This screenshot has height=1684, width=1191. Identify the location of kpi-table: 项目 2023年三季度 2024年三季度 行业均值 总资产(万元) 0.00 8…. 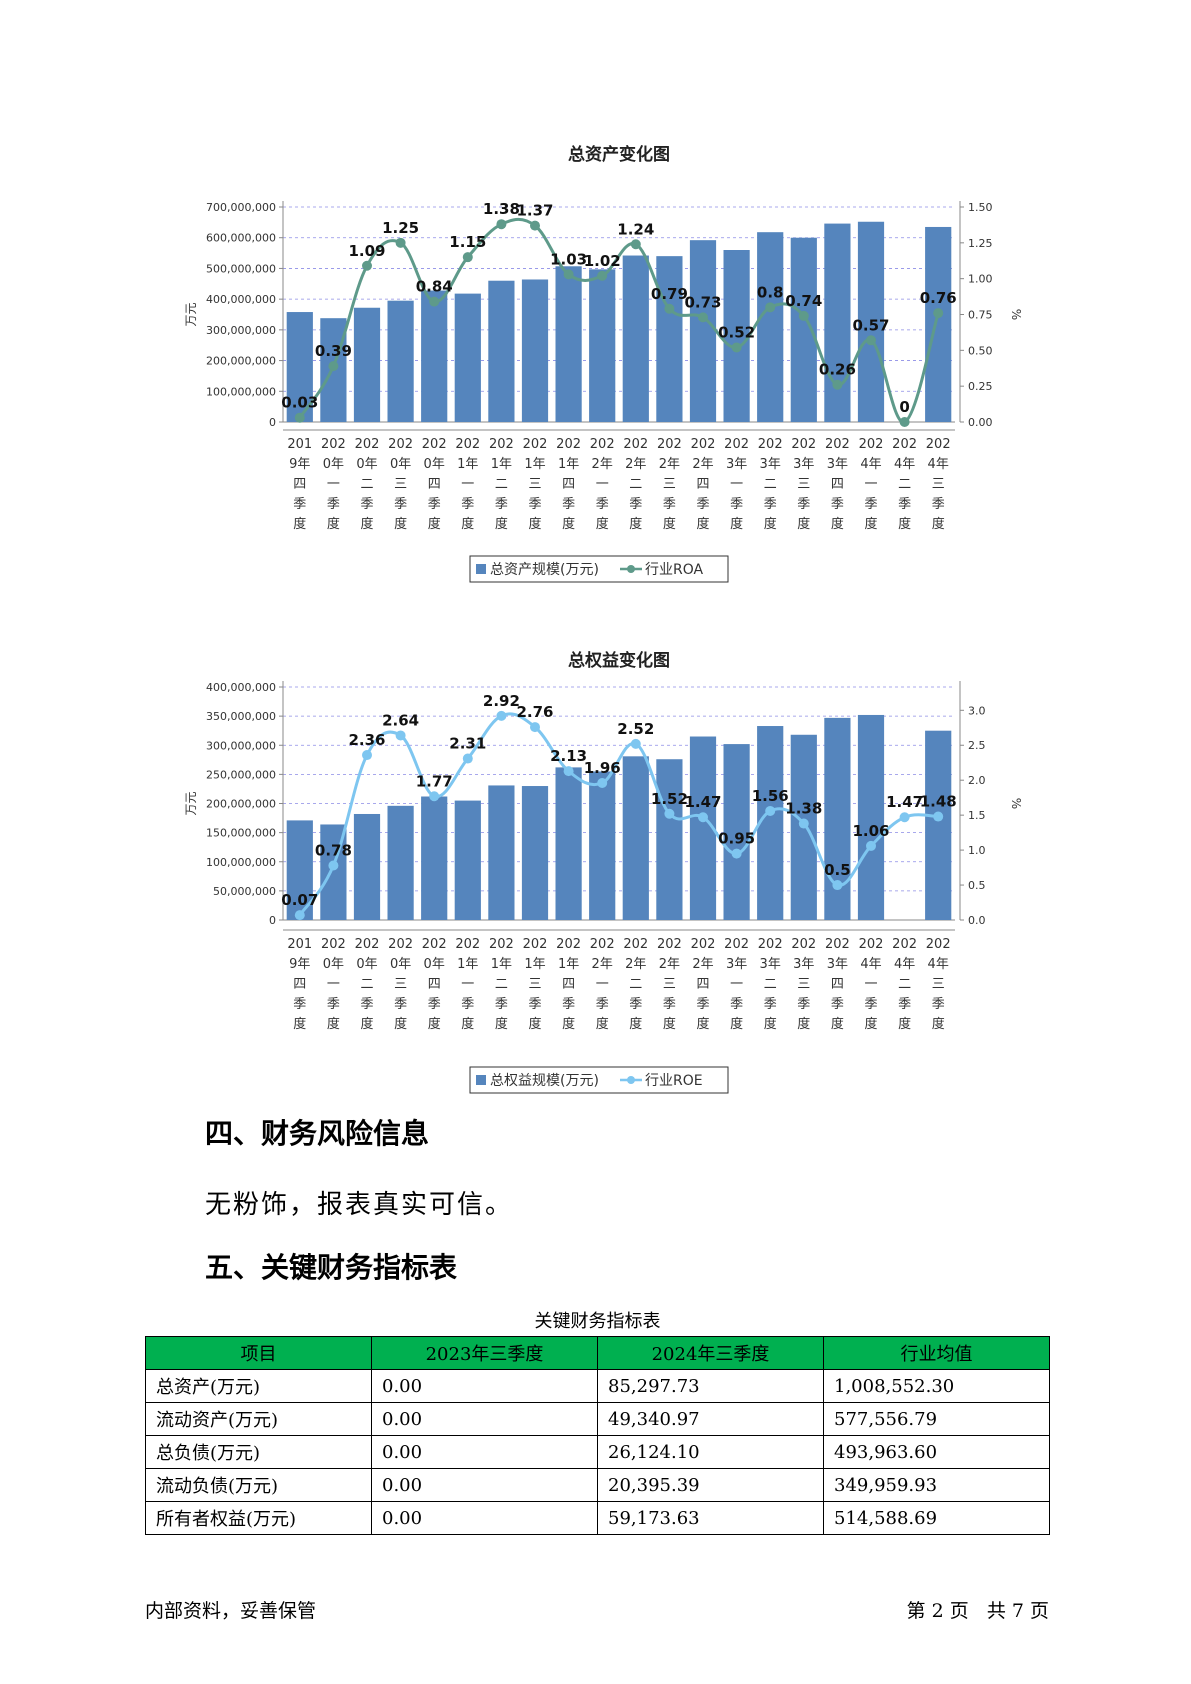
(597, 1435).